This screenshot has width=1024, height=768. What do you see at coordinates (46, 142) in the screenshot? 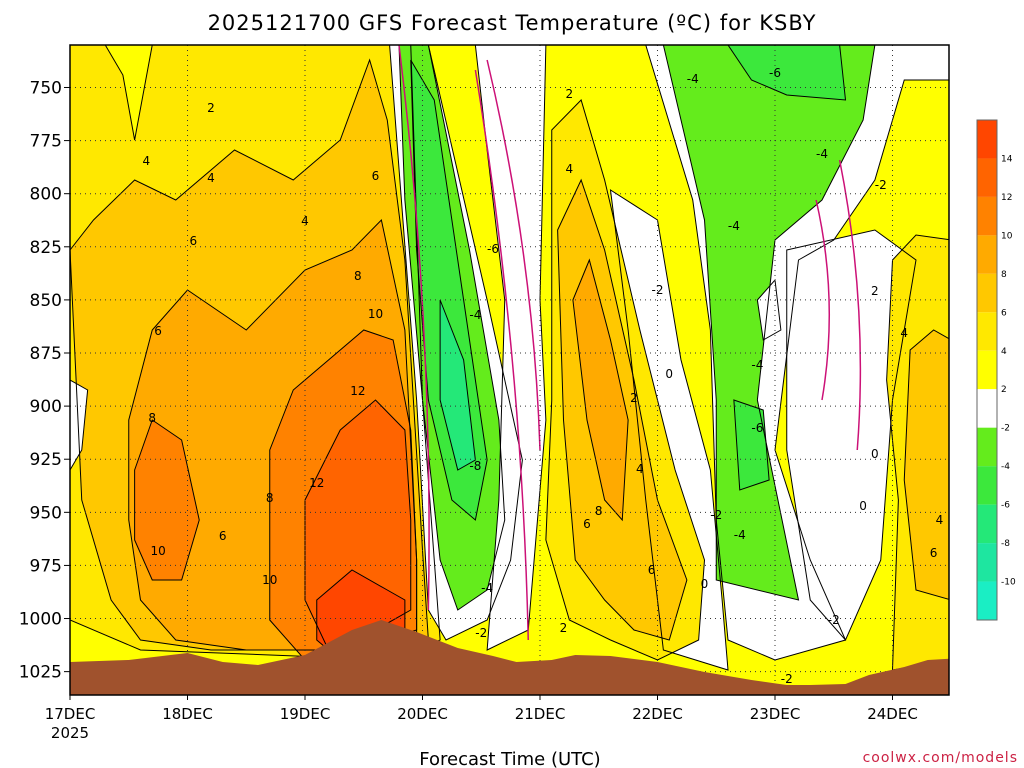
I see `y-tick-label: 775` at bounding box center [46, 142].